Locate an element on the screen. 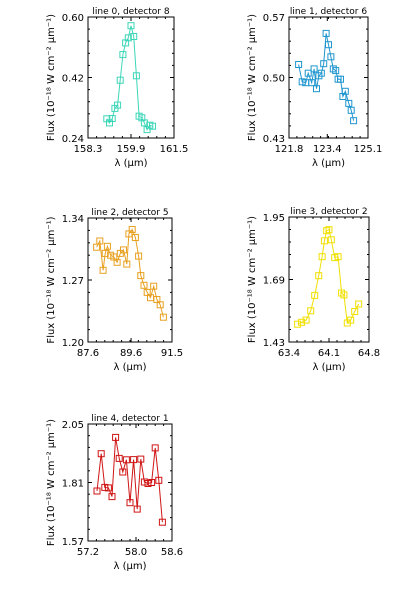 Image resolution: width=400 pixels, height=600 pixels. y-tick-label: 1.43 is located at coordinates (274, 343).